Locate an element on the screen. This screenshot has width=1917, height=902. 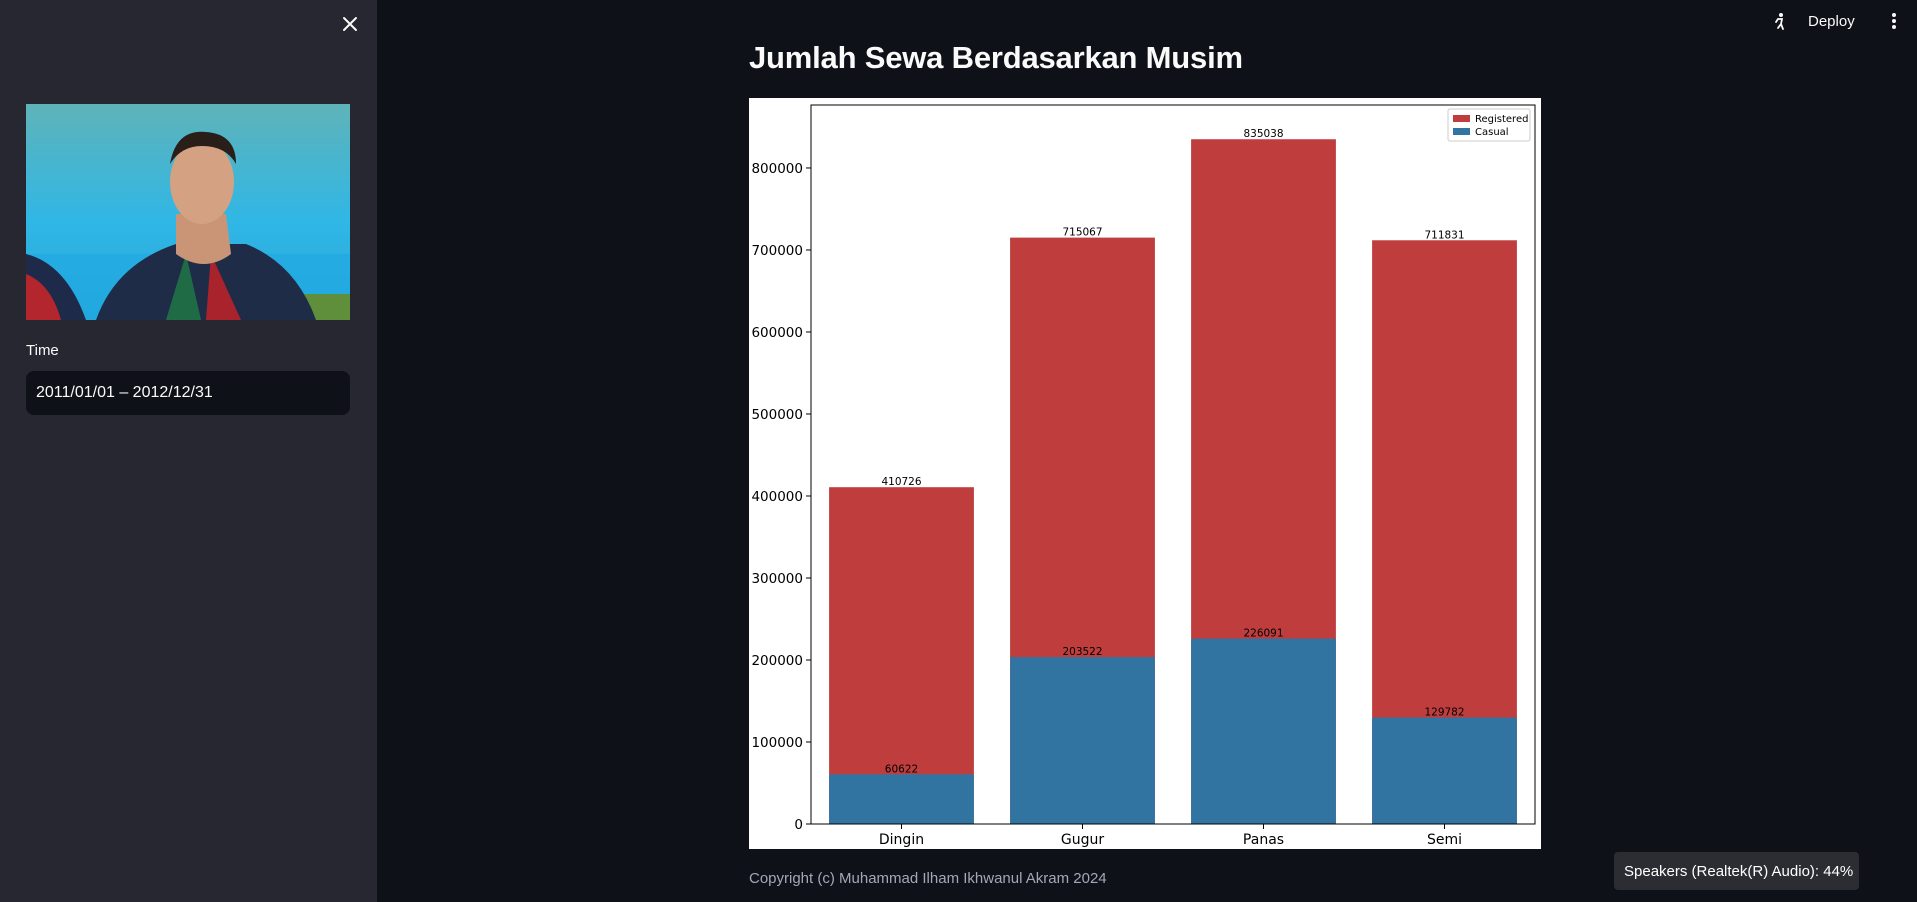
close-icon is located at coordinates (350, 24).